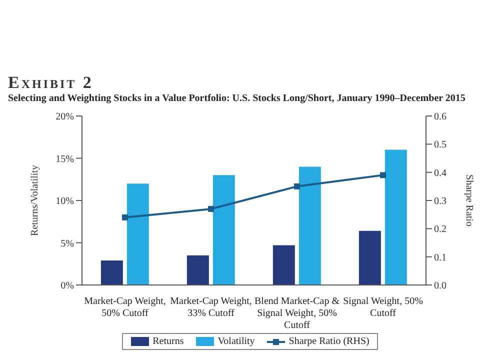 The height and width of the screenshot is (362, 500). I want to click on y2-tick-label: 0.5, so click(440, 145).